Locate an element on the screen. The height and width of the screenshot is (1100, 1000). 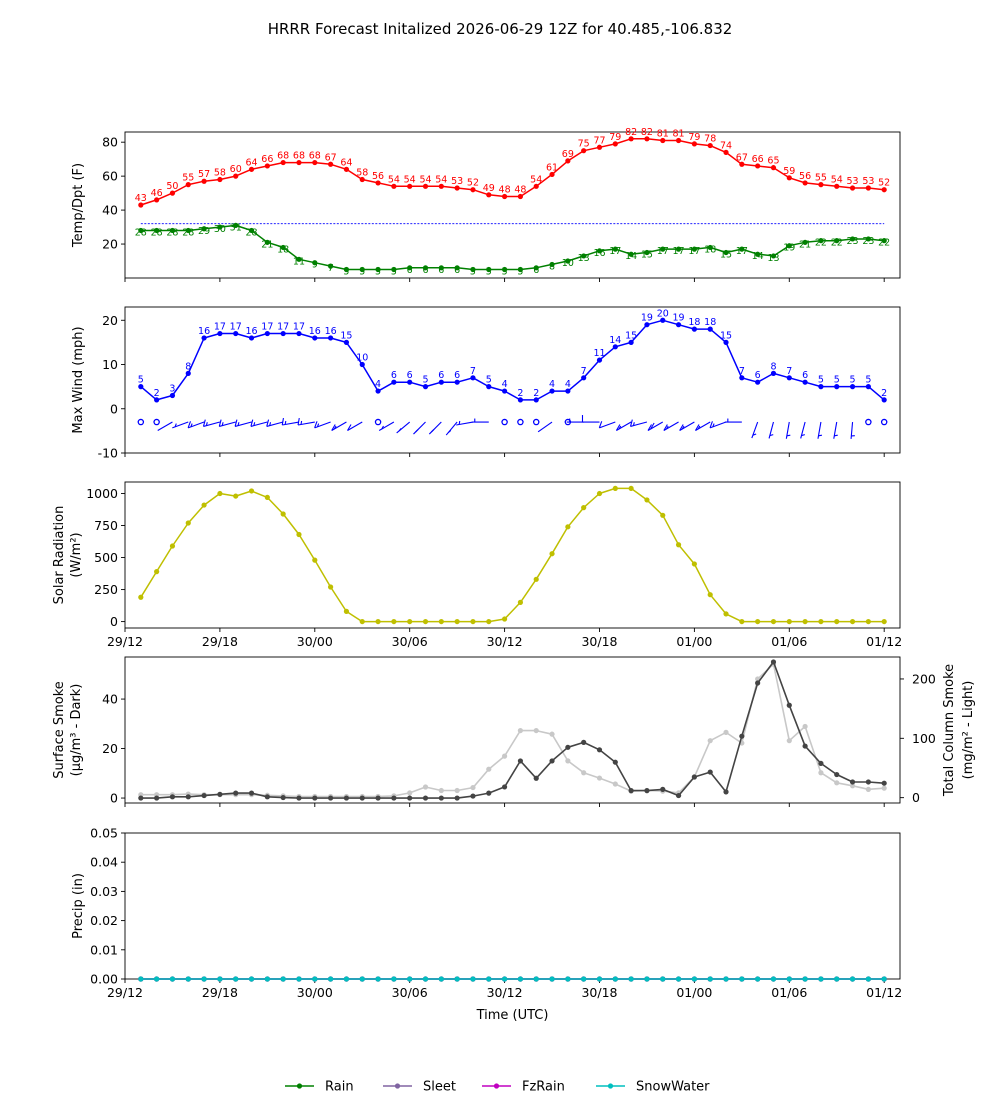
data-label: 81 is located at coordinates (663, 133).